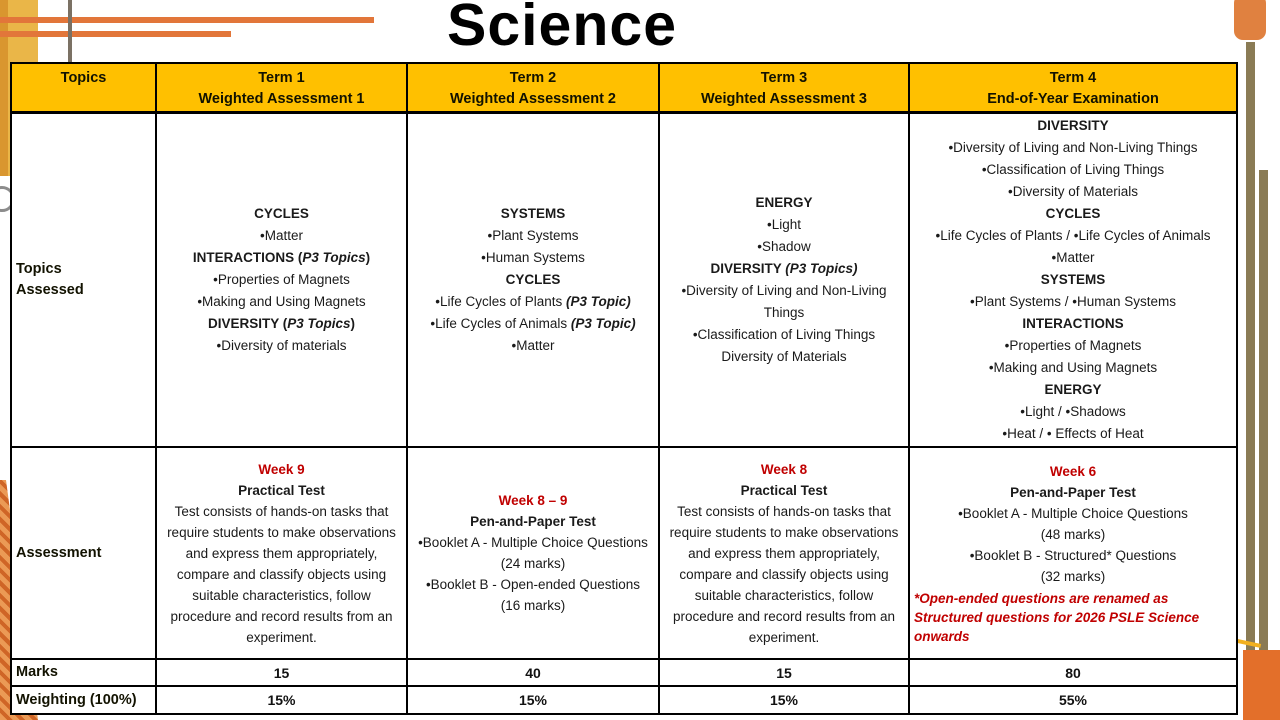  I want to click on weighting-label: Weighting (100%), so click(83, 700).